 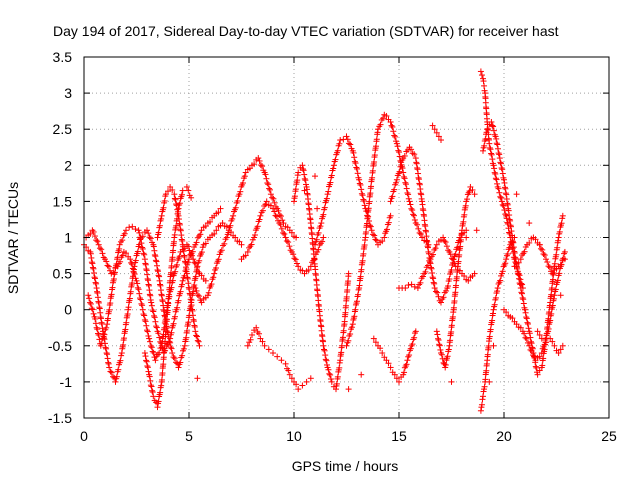 What do you see at coordinates (504, 436) in the screenshot?
I see `x-tick-label: 20` at bounding box center [504, 436].